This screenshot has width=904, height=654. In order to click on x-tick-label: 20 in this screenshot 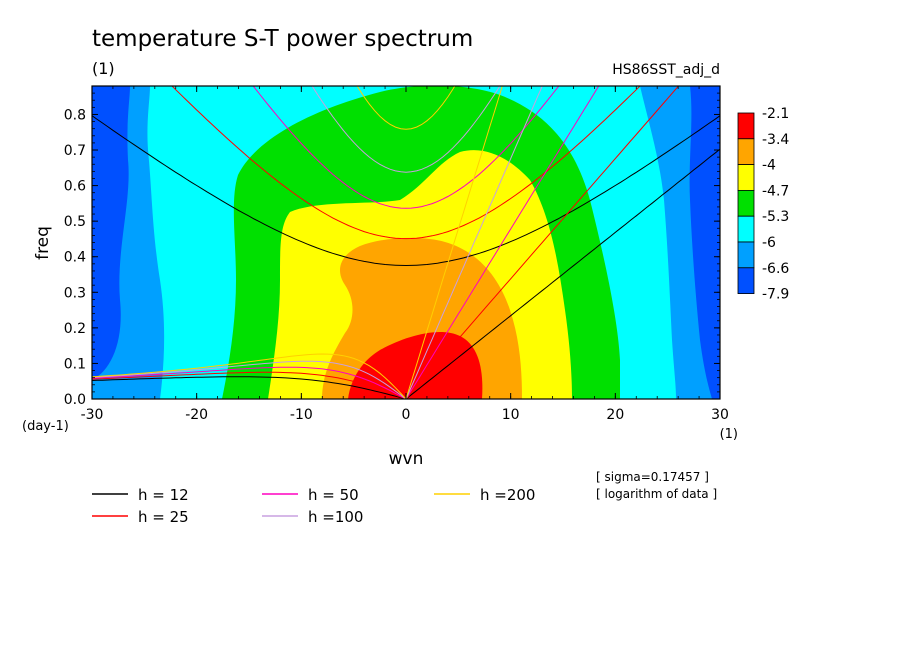, I will do `click(615, 415)`.